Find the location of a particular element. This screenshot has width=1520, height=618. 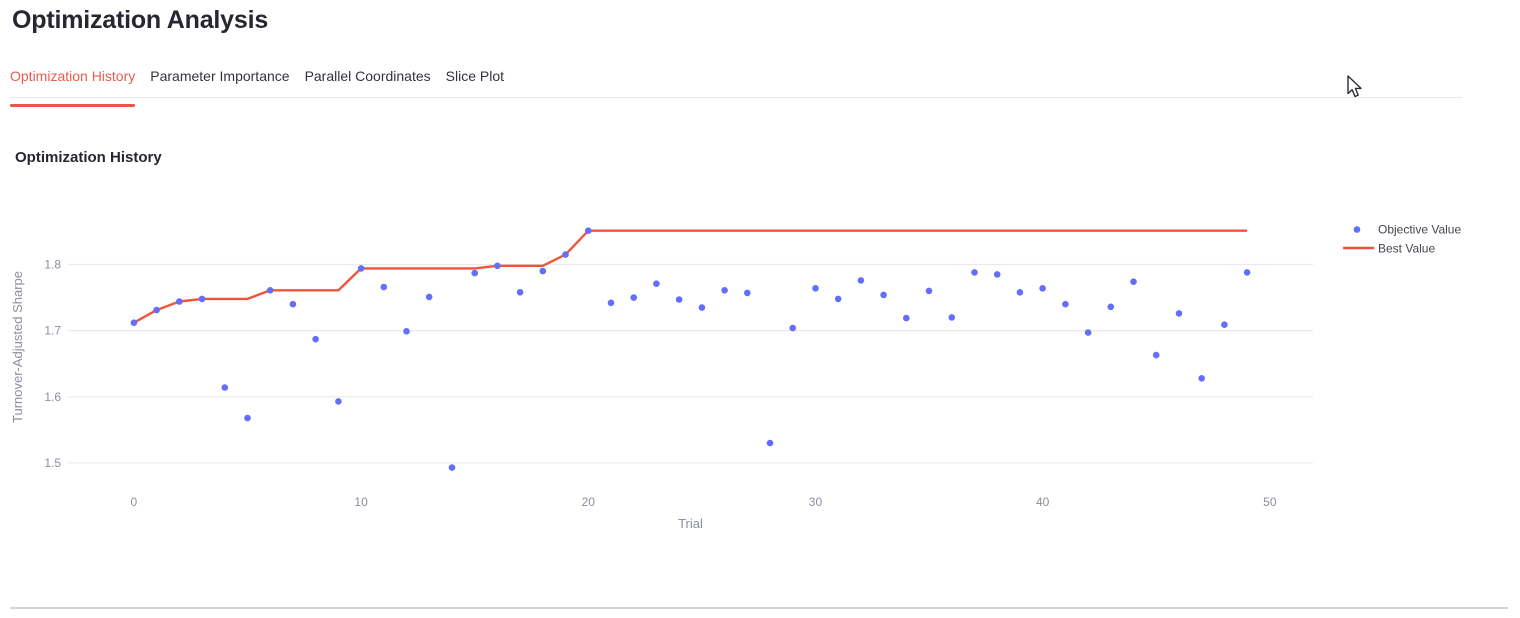

y-axis-tick-labels: 1.5 1.6 1.7 1.8 is located at coordinates (52, 363).